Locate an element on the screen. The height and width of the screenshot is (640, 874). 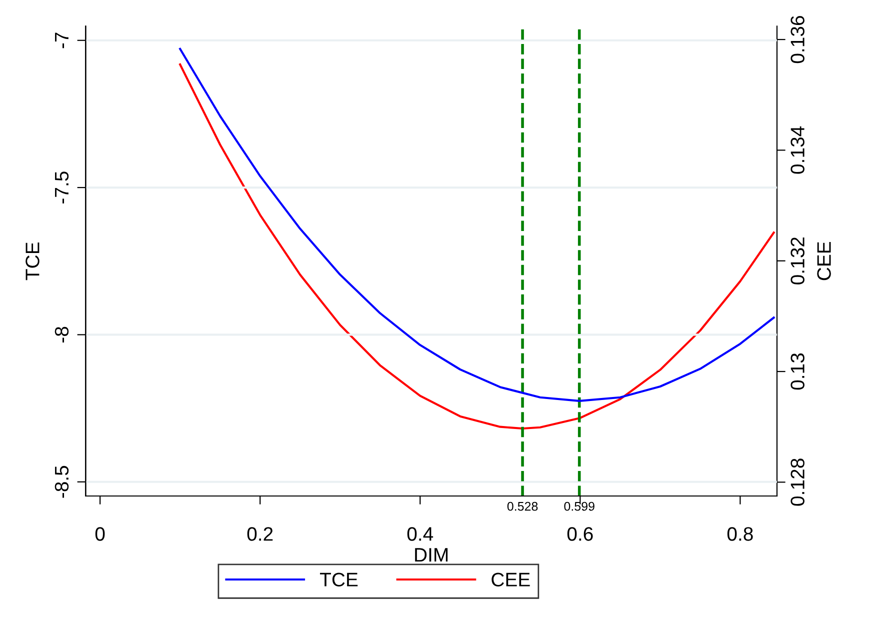
x-tick-label: 0.6 is located at coordinates (580, 534).